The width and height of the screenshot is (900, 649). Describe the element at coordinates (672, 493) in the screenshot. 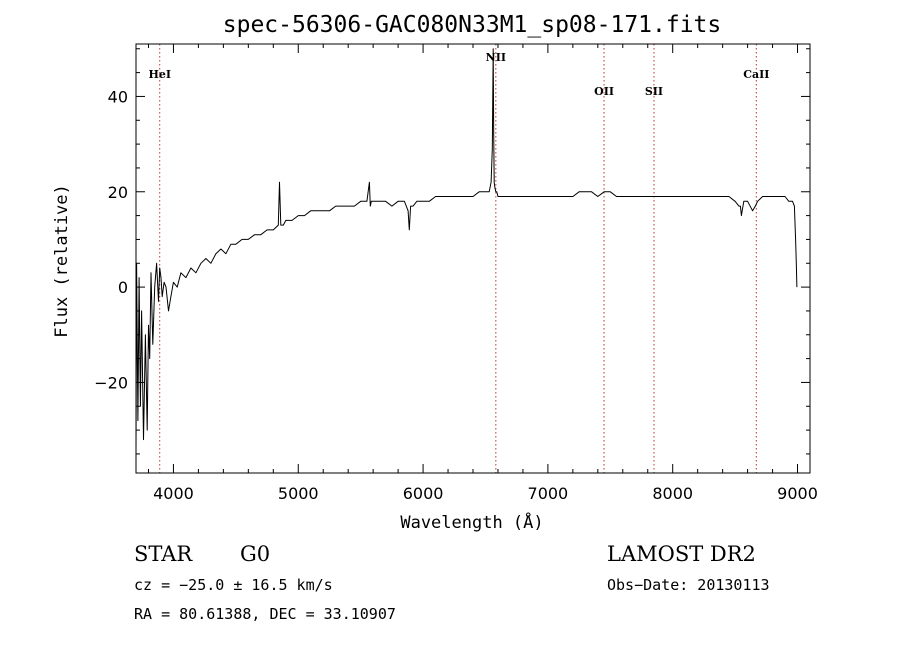

I see `x-tick-label: 8000` at that location.